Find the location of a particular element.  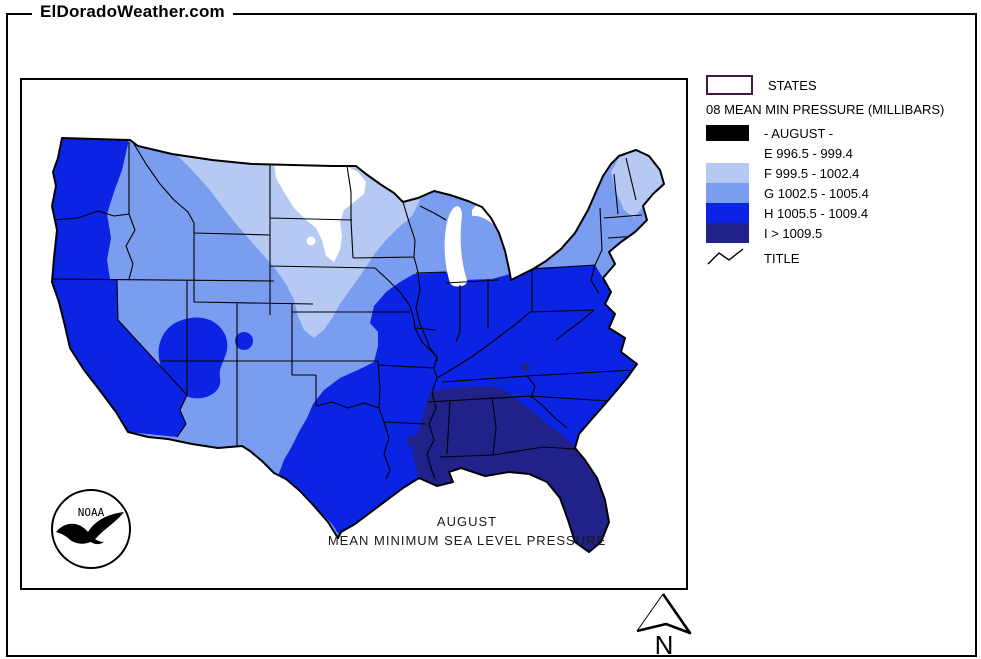

legend-class-g-row: G 1002.5 - 1005.4 is located at coordinates (840, 193).